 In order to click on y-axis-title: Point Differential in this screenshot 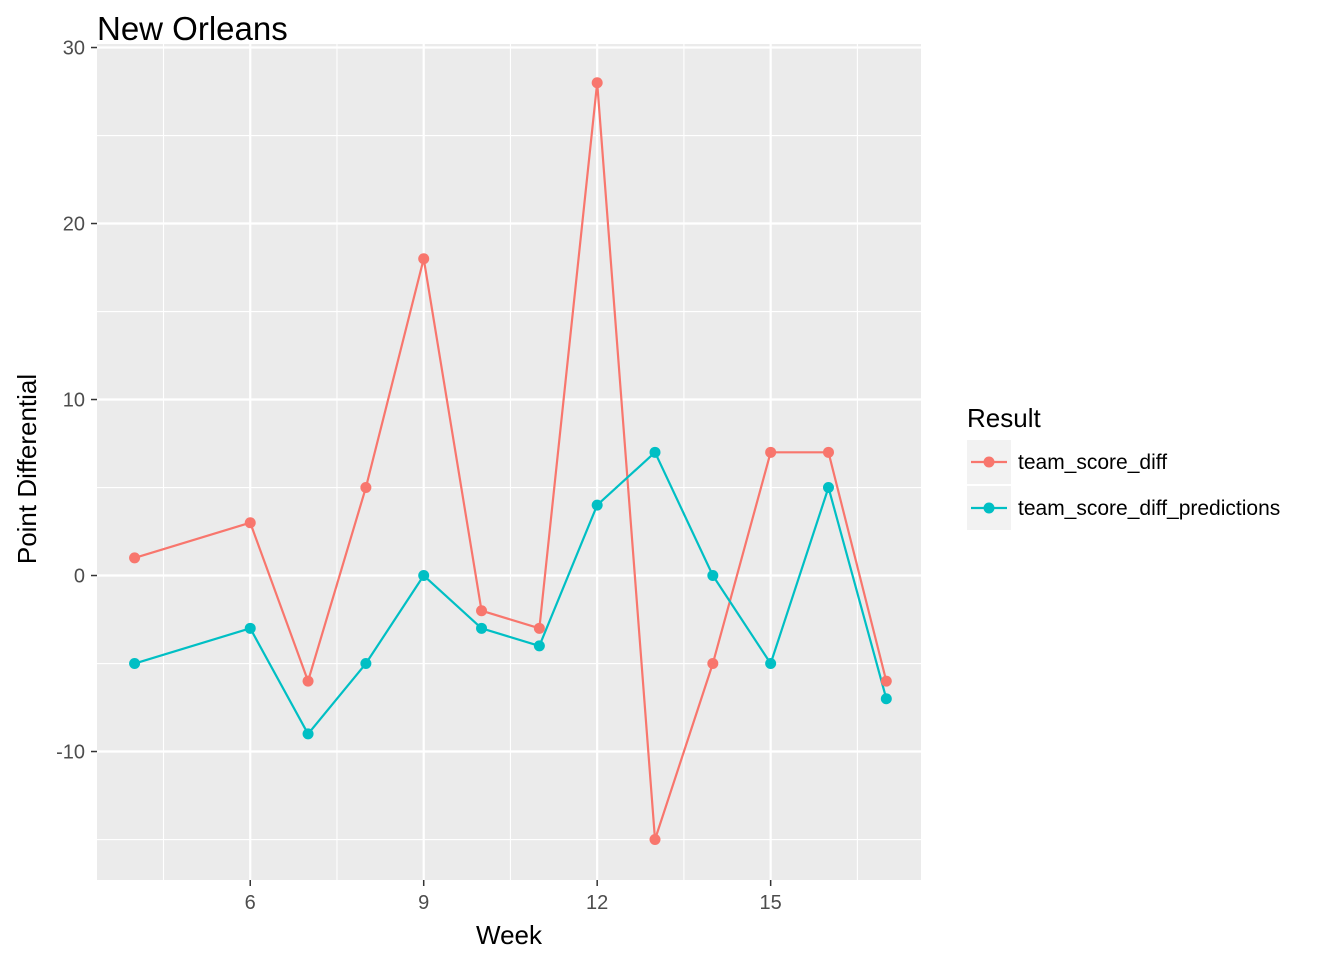, I will do `click(27, 469)`.